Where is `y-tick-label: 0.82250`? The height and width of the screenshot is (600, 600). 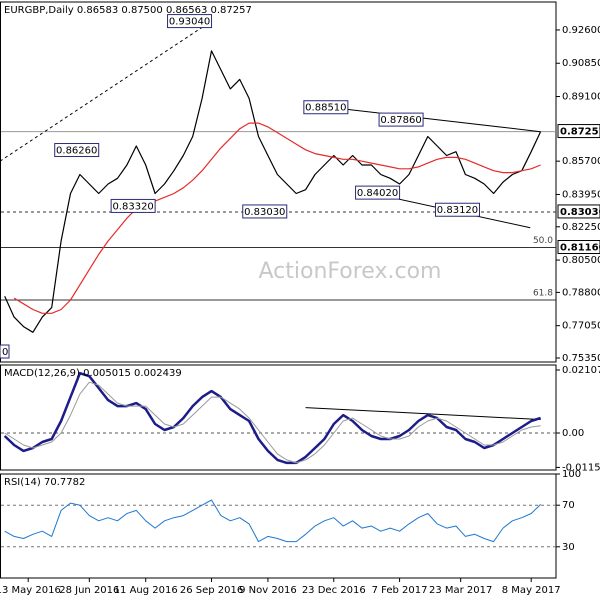
y-tick-label: 0.82250 is located at coordinates (581, 227).